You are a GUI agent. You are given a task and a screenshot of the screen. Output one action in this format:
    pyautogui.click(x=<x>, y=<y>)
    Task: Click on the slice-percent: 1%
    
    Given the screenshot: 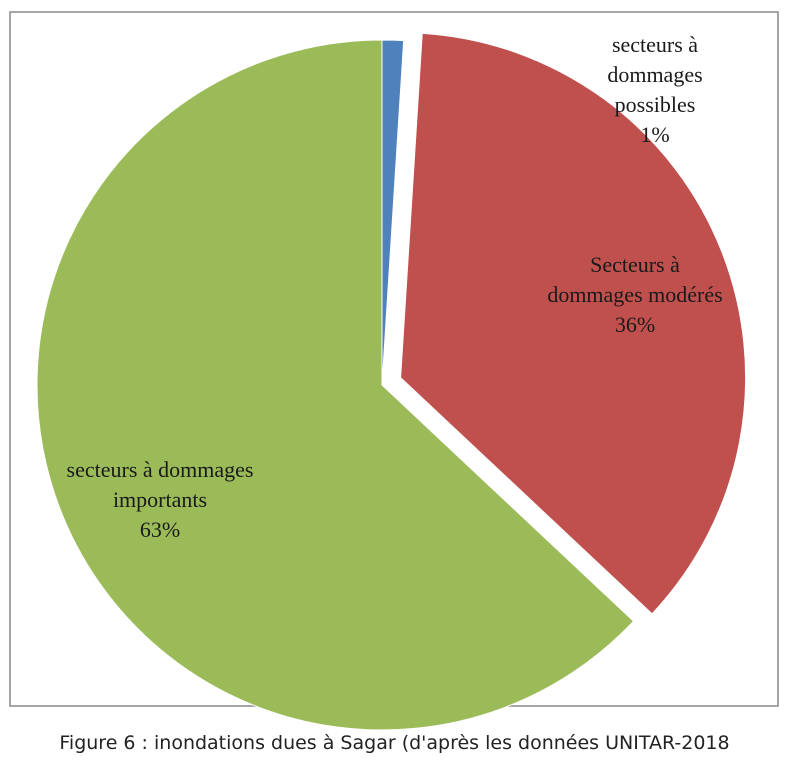 What is the action you would take?
    pyautogui.click(x=655, y=134)
    